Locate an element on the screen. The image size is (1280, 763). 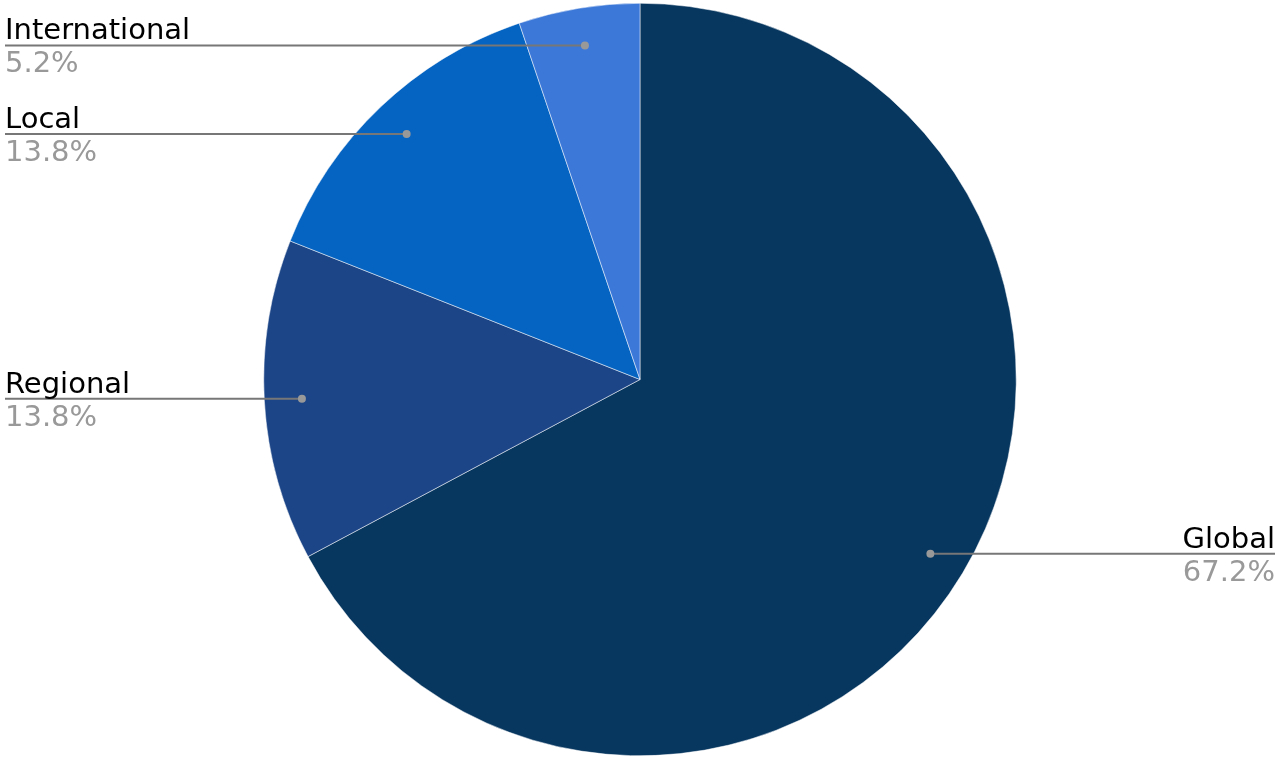
slice-label: Regional is located at coordinates (68, 382).